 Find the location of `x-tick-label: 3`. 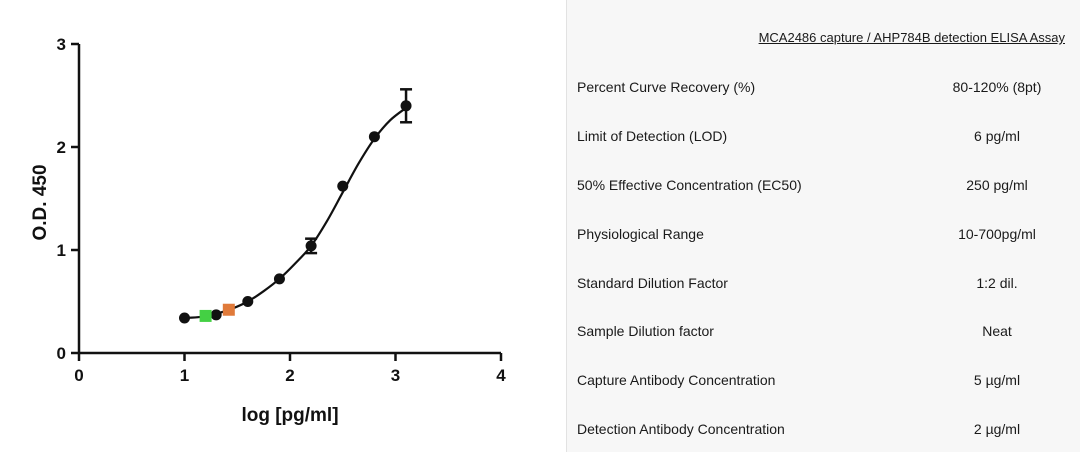

x-tick-label: 3 is located at coordinates (395, 375).